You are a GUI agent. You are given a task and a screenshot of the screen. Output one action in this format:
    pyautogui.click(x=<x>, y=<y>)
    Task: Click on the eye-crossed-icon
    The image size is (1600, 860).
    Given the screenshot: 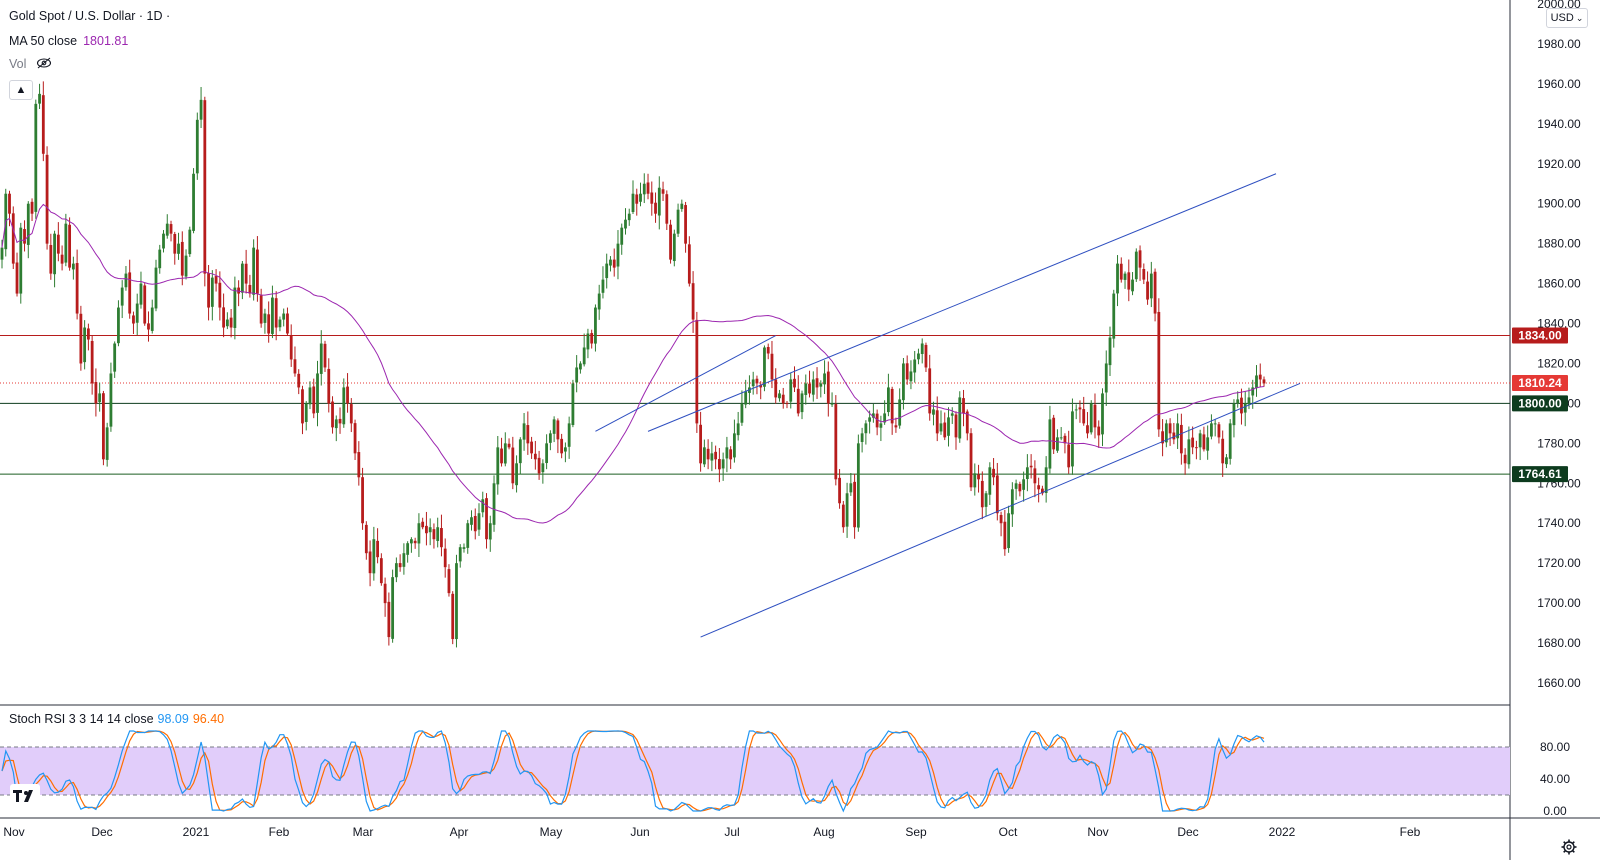 What is the action you would take?
    pyautogui.click(x=44, y=64)
    